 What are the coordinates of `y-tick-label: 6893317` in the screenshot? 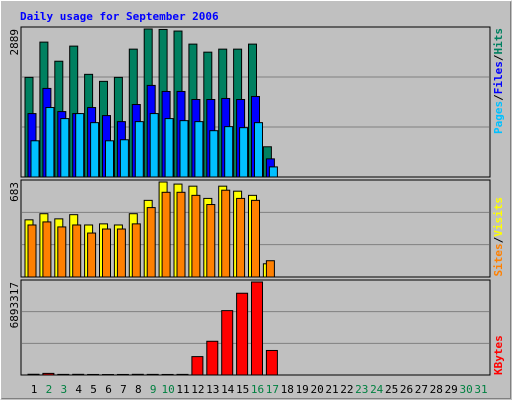 It's located at (14, 305).